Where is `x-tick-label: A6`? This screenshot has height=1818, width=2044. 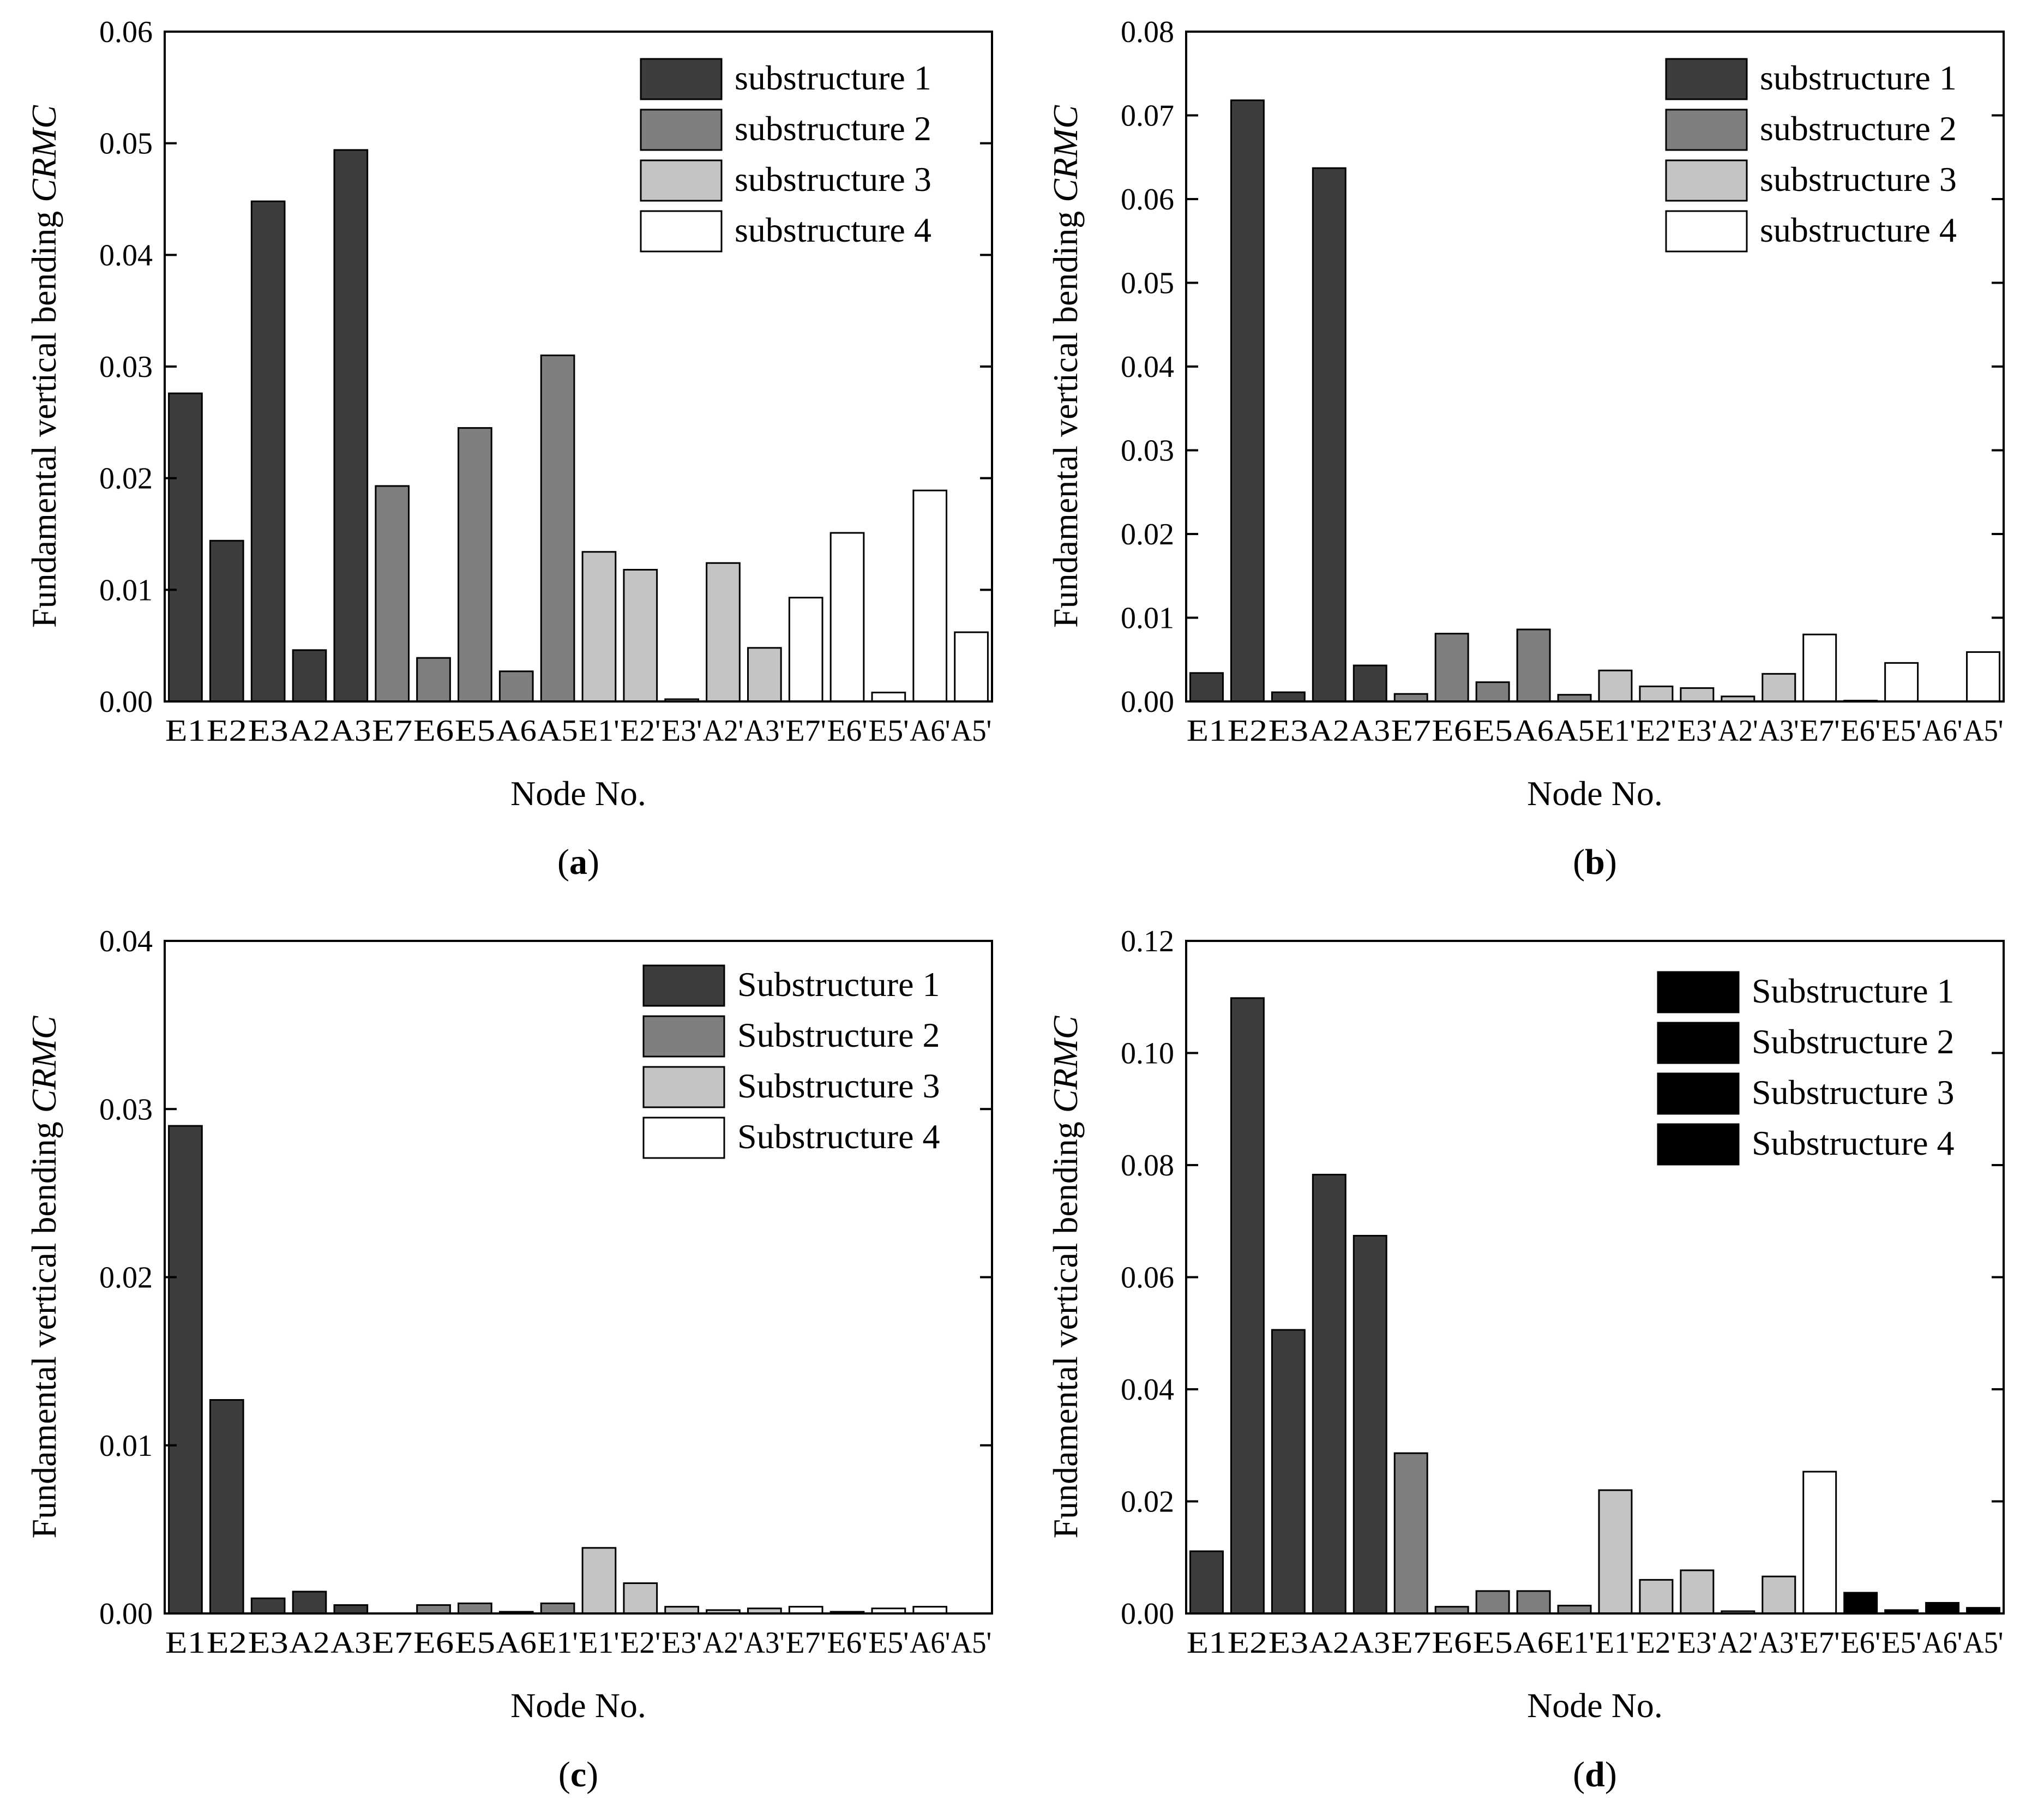 x-tick-label: A6 is located at coordinates (516, 1643).